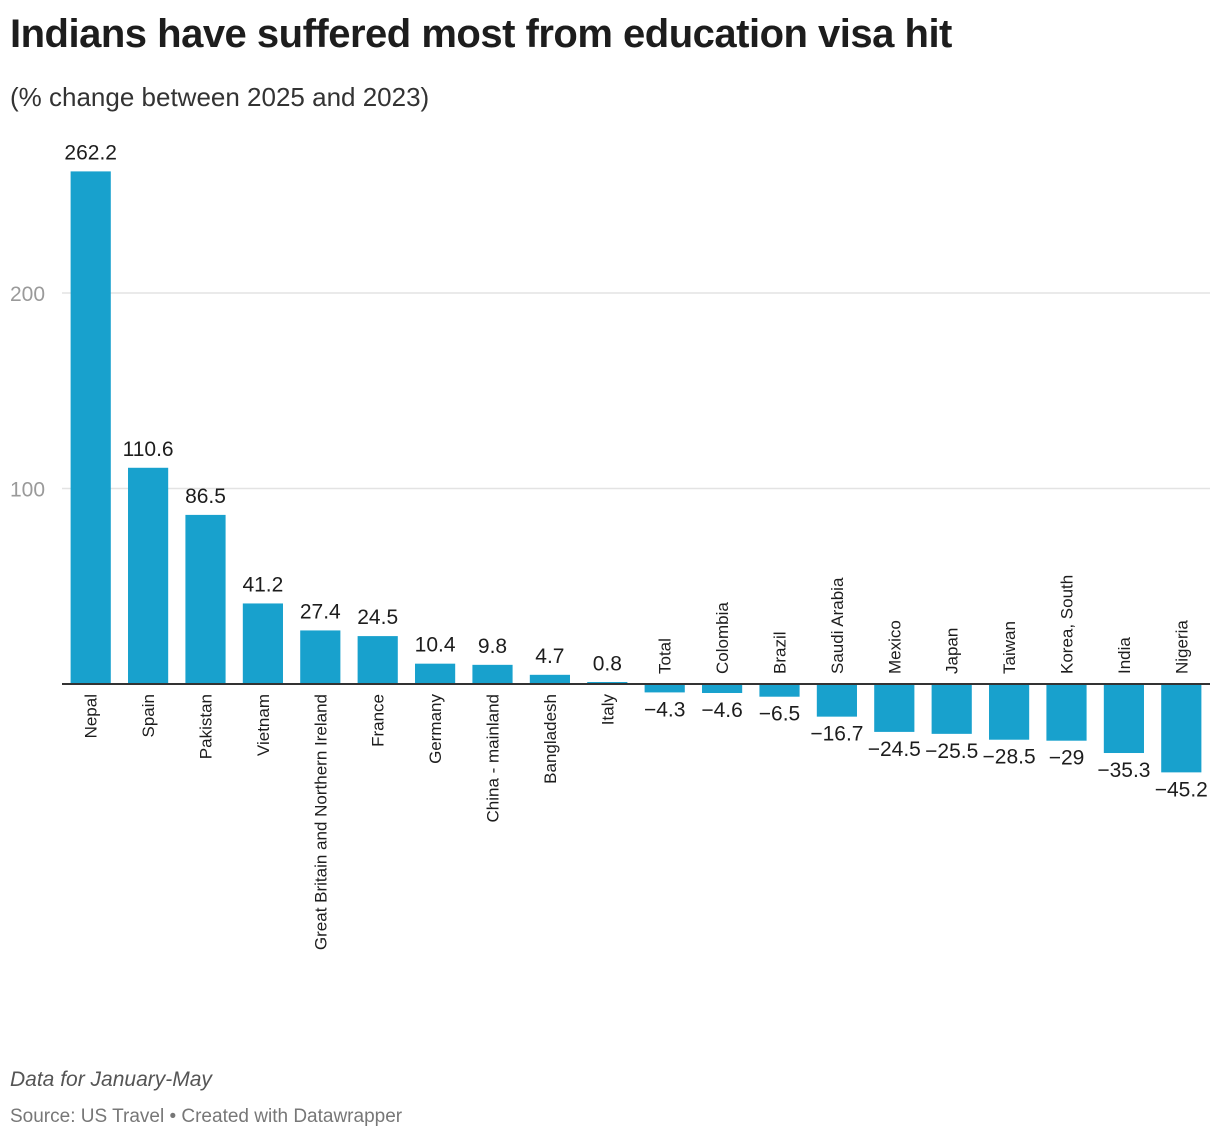 Image resolution: width=1220 pixels, height=1144 pixels. I want to click on value-label: 110.6, so click(148, 449).